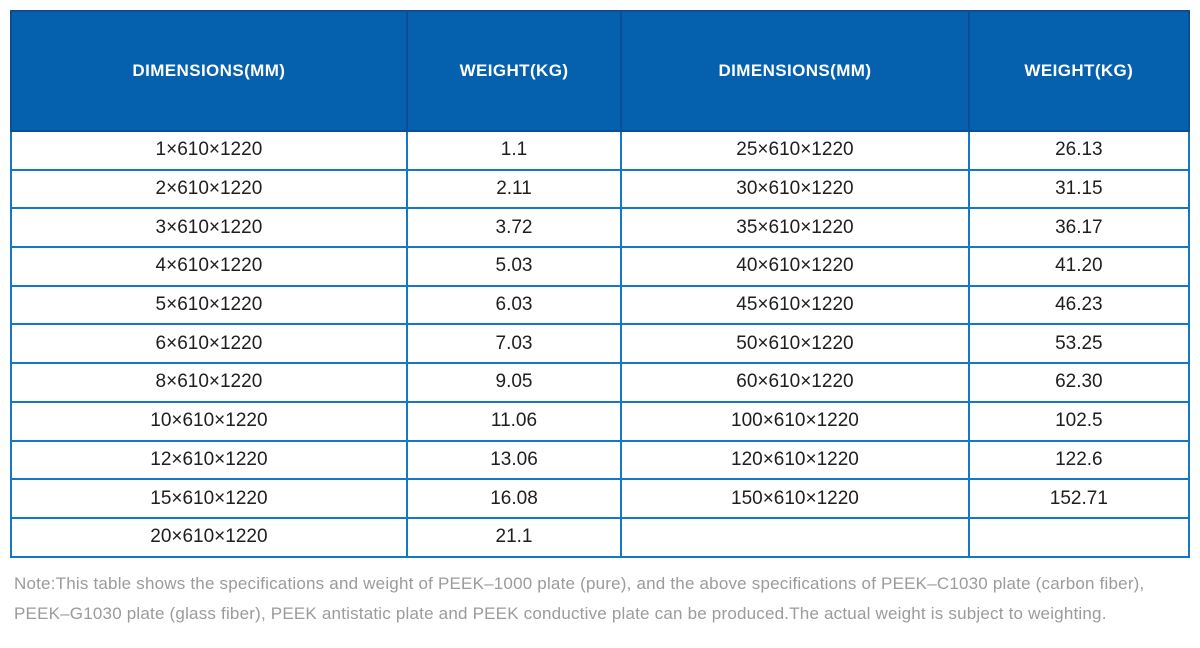  What do you see at coordinates (209, 305) in the screenshot?
I see `cell-dimensions: 5×610×1220` at bounding box center [209, 305].